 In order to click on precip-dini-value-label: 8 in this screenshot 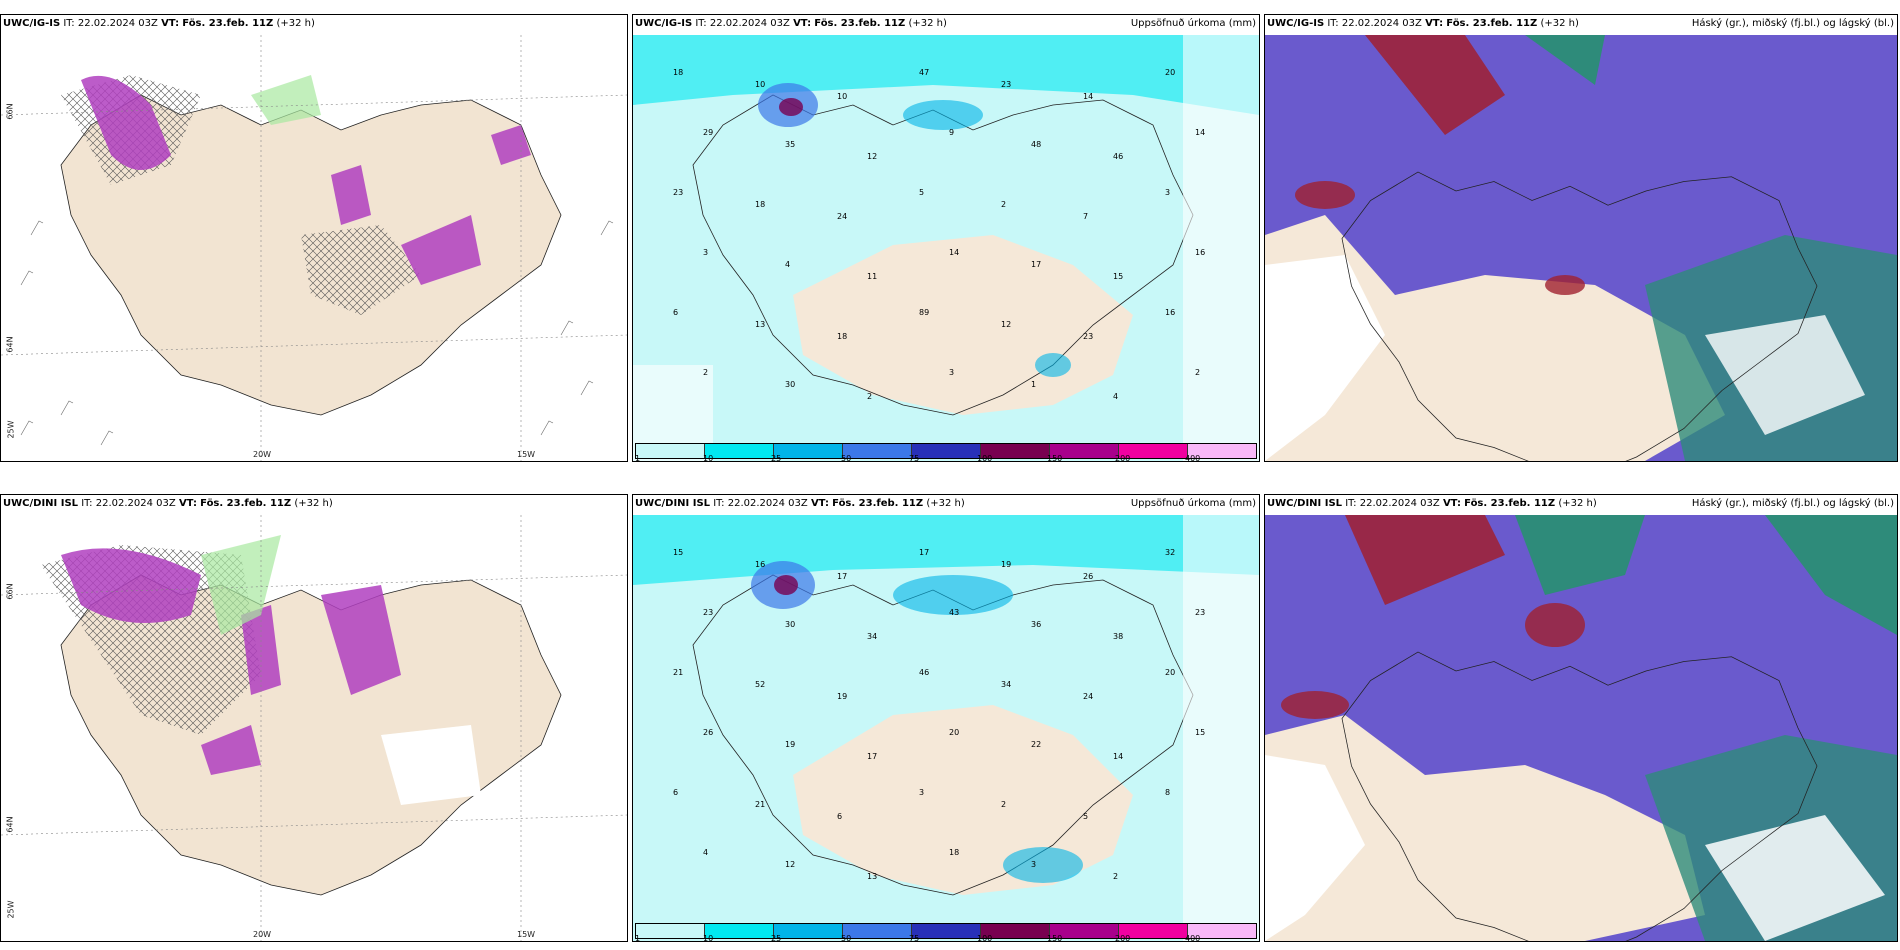, I will do `click(1167, 792)`.